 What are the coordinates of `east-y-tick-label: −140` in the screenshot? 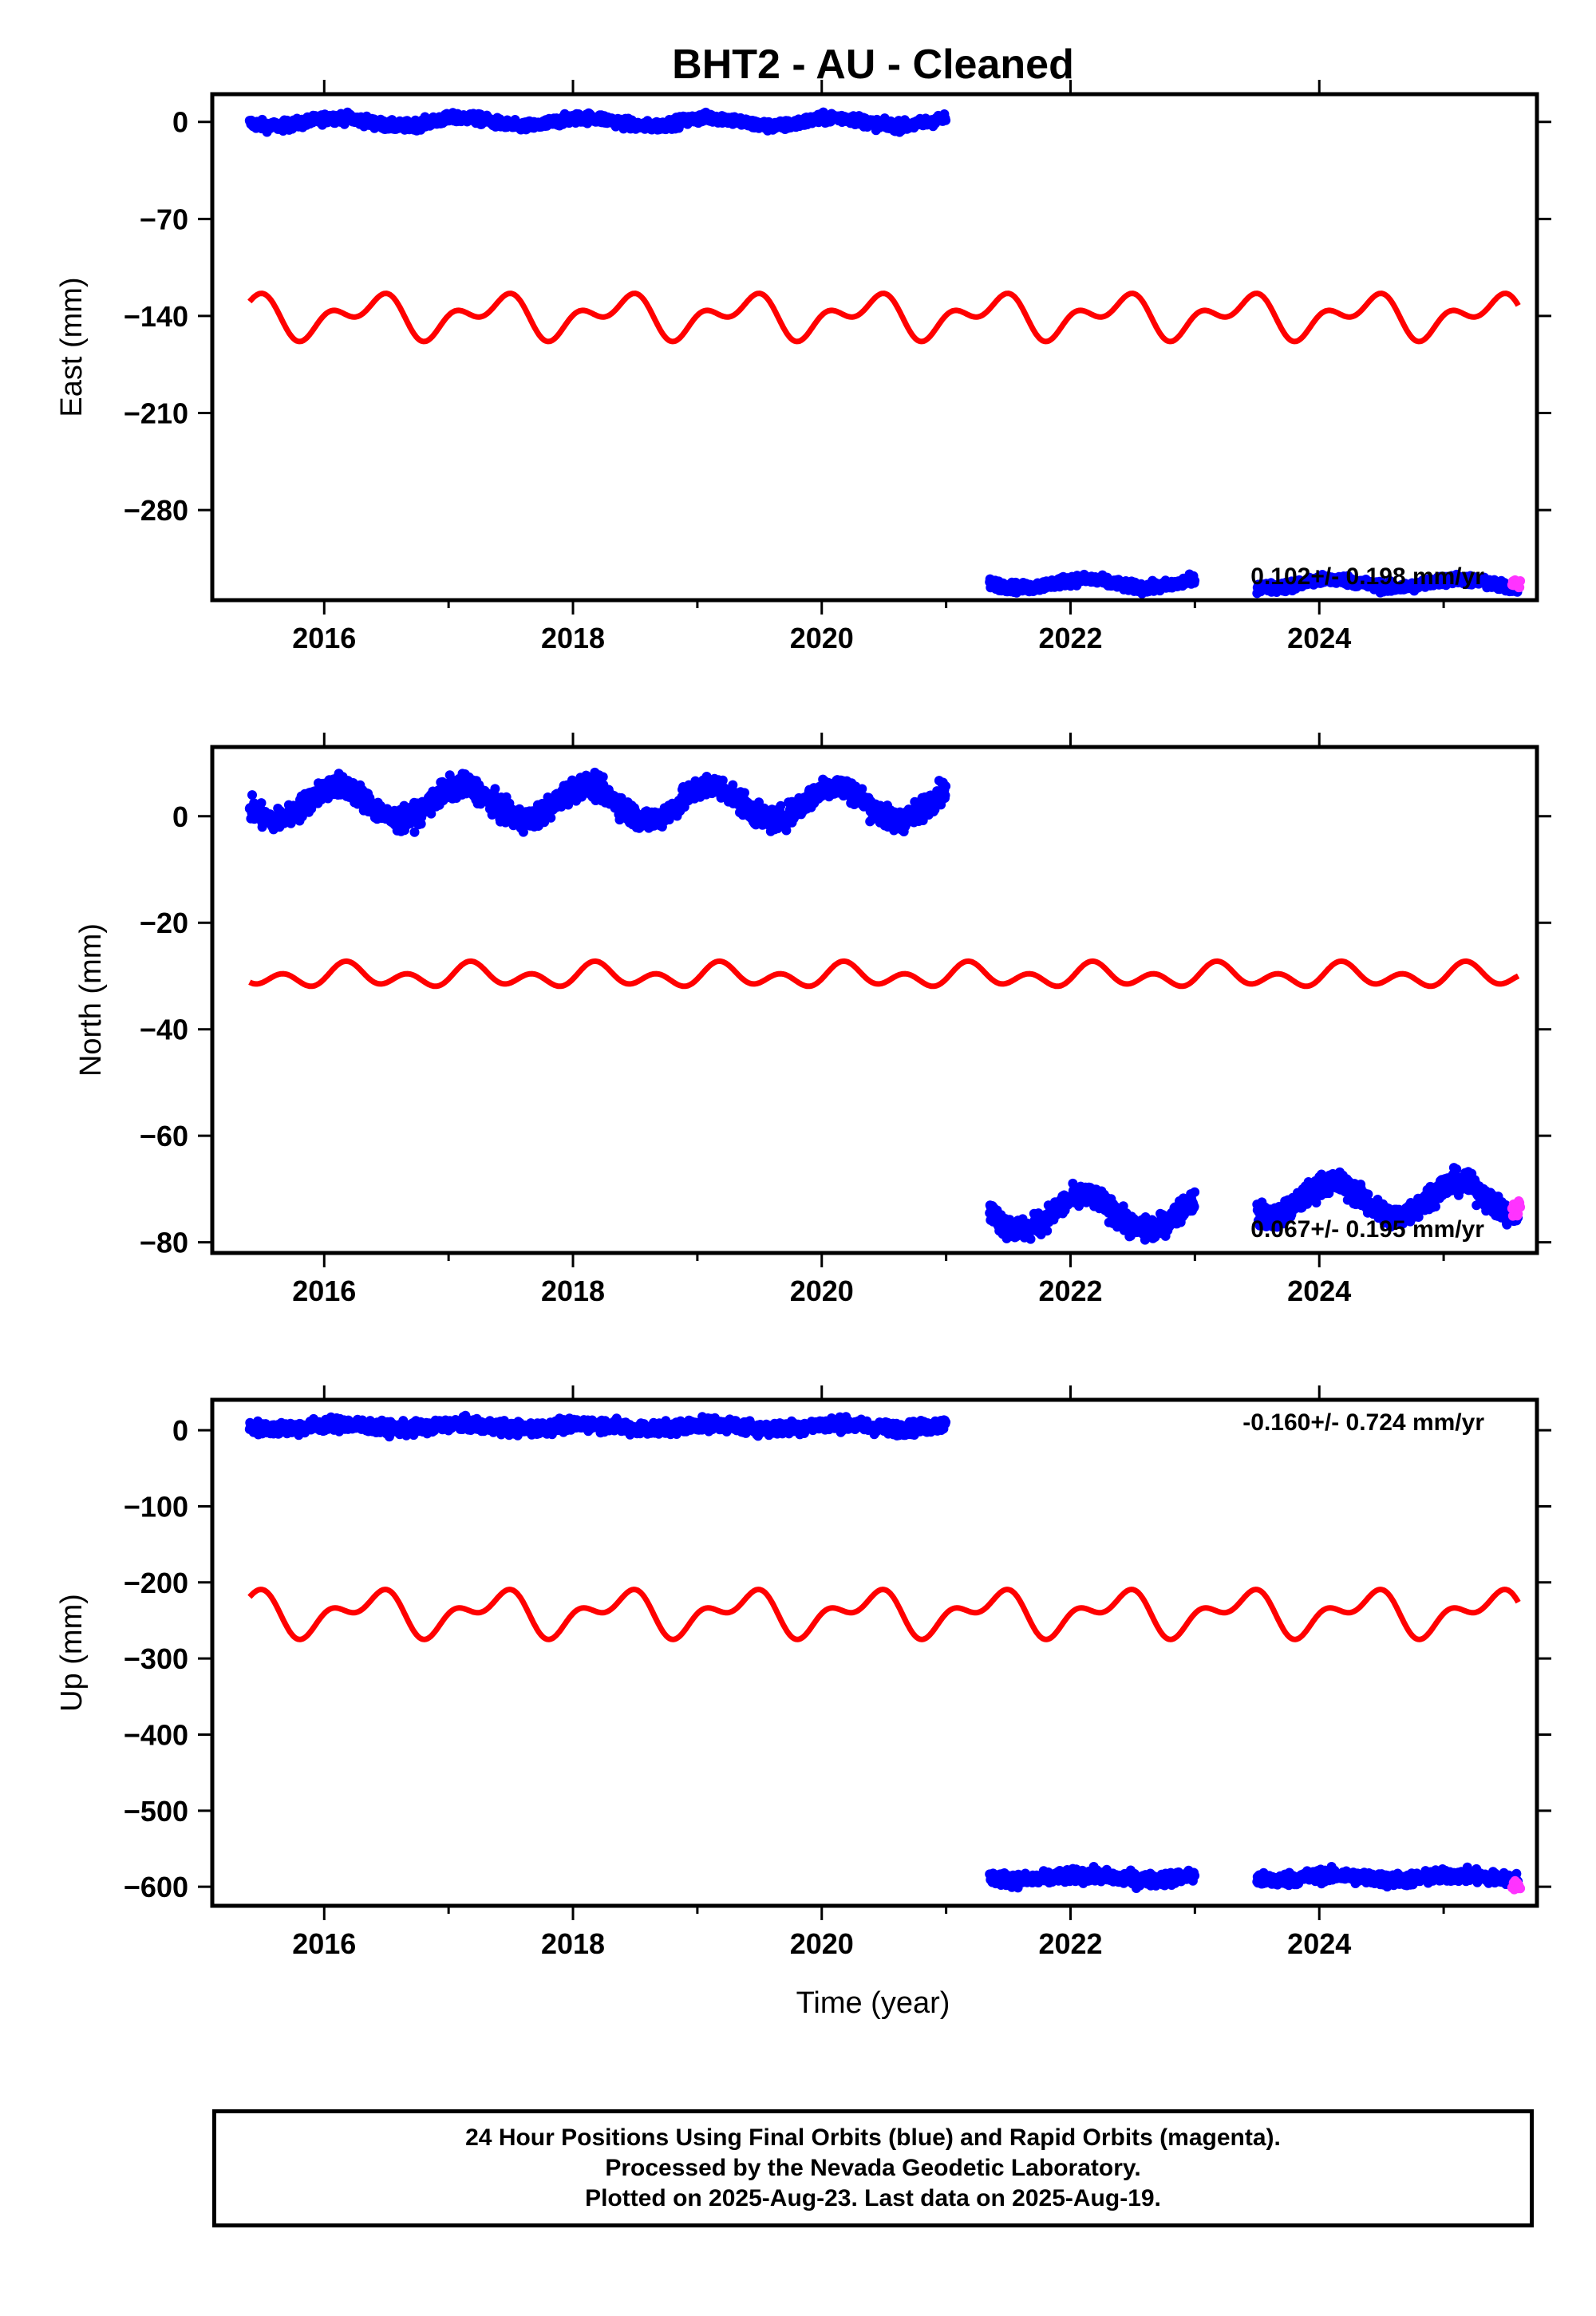 It's located at (156, 316).